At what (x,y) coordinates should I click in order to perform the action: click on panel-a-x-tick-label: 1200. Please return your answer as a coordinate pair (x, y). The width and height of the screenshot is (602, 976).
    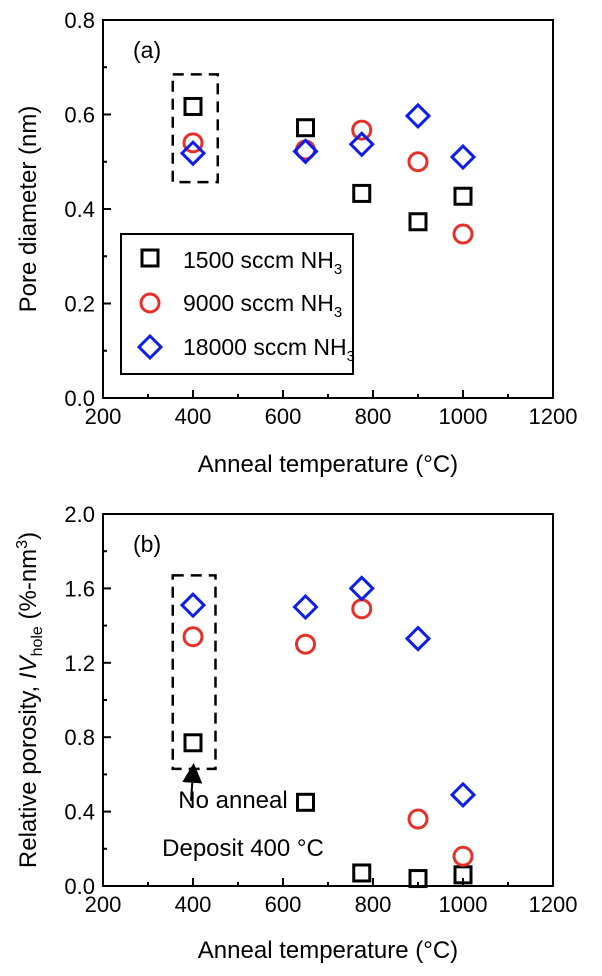
    Looking at the image, I should click on (553, 416).